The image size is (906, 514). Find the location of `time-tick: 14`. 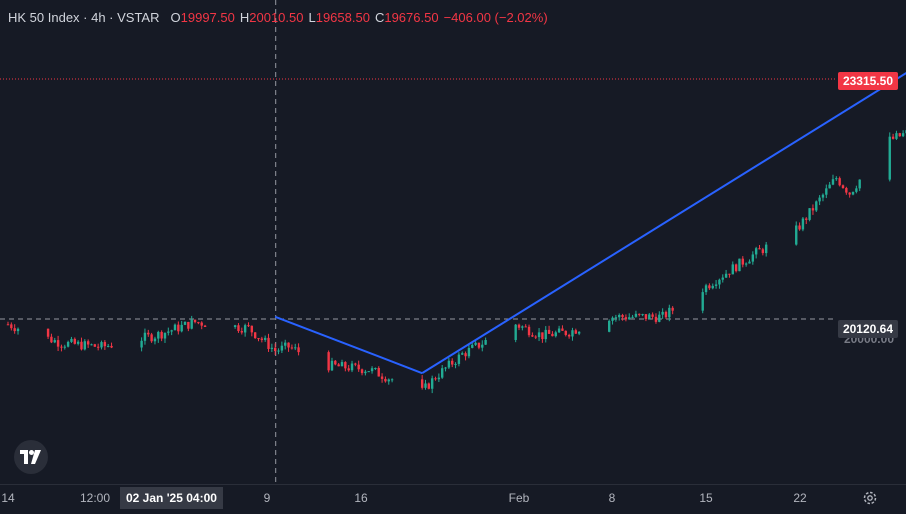

time-tick: 14 is located at coordinates (8, 498).